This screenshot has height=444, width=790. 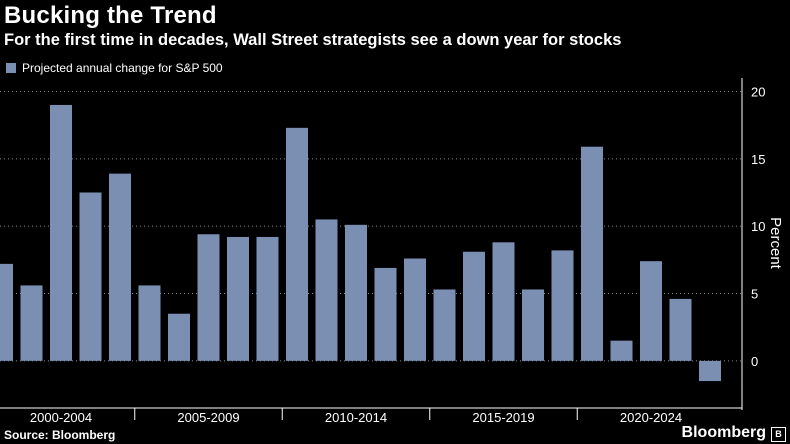 What do you see at coordinates (60, 435) in the screenshot?
I see `source-note: Source: Bloomberg` at bounding box center [60, 435].